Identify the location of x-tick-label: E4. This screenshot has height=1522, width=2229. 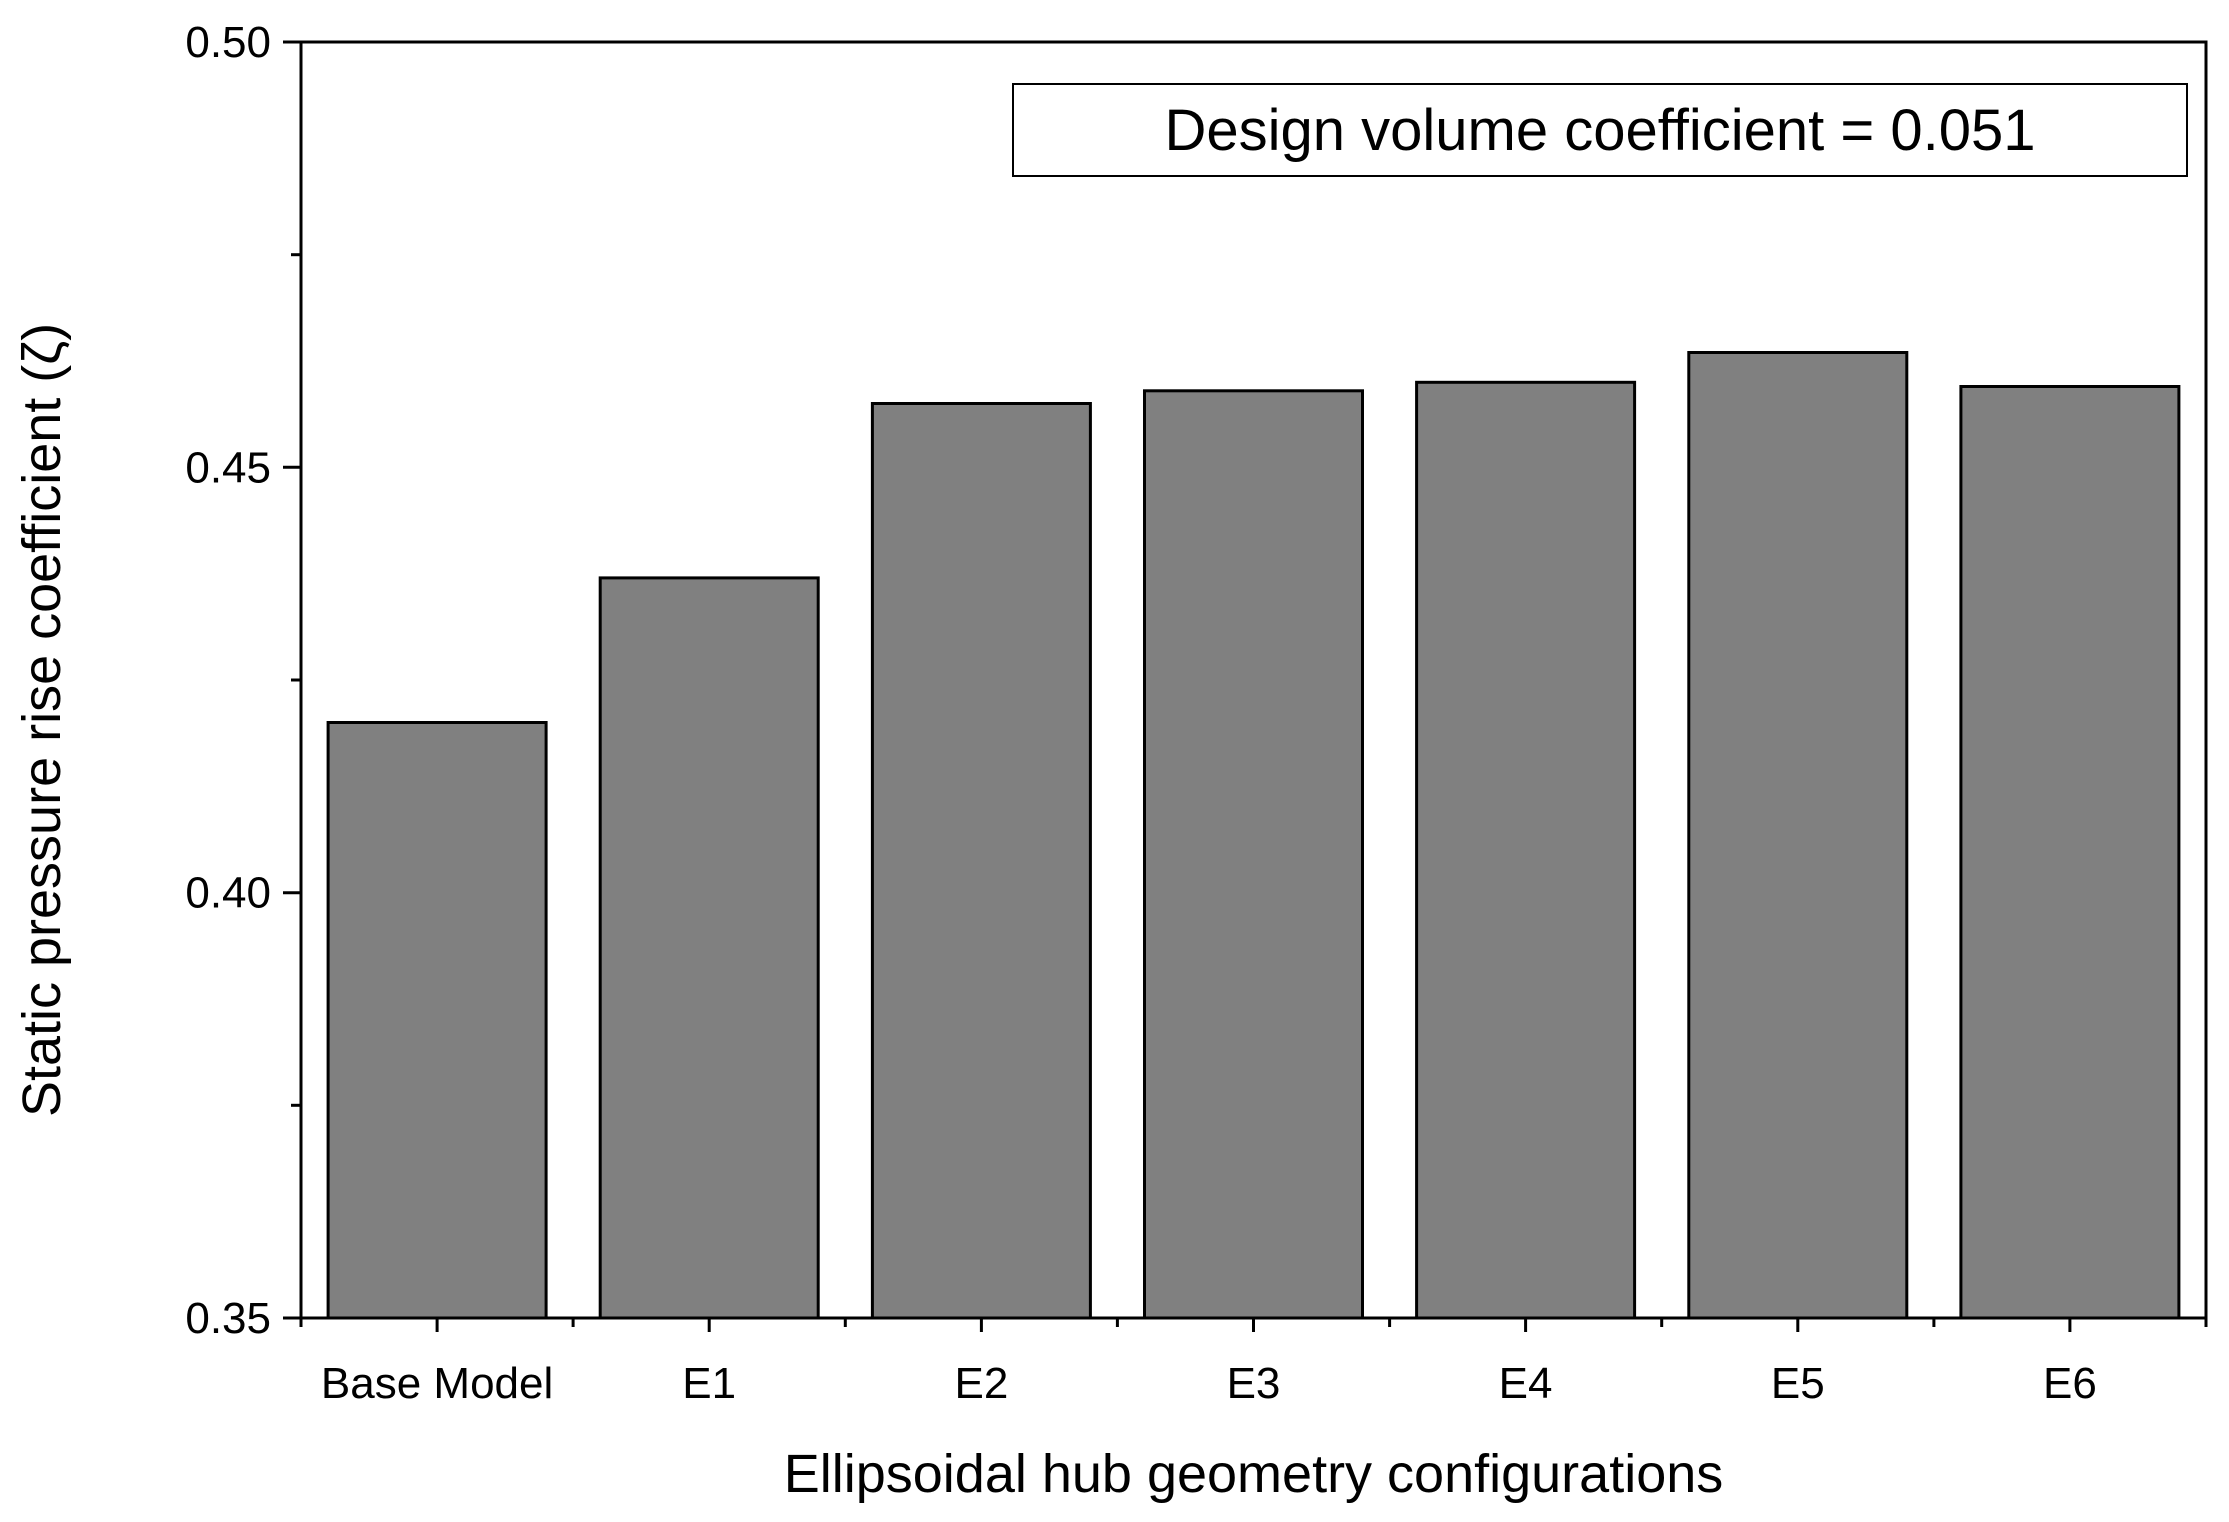
(1526, 1383).